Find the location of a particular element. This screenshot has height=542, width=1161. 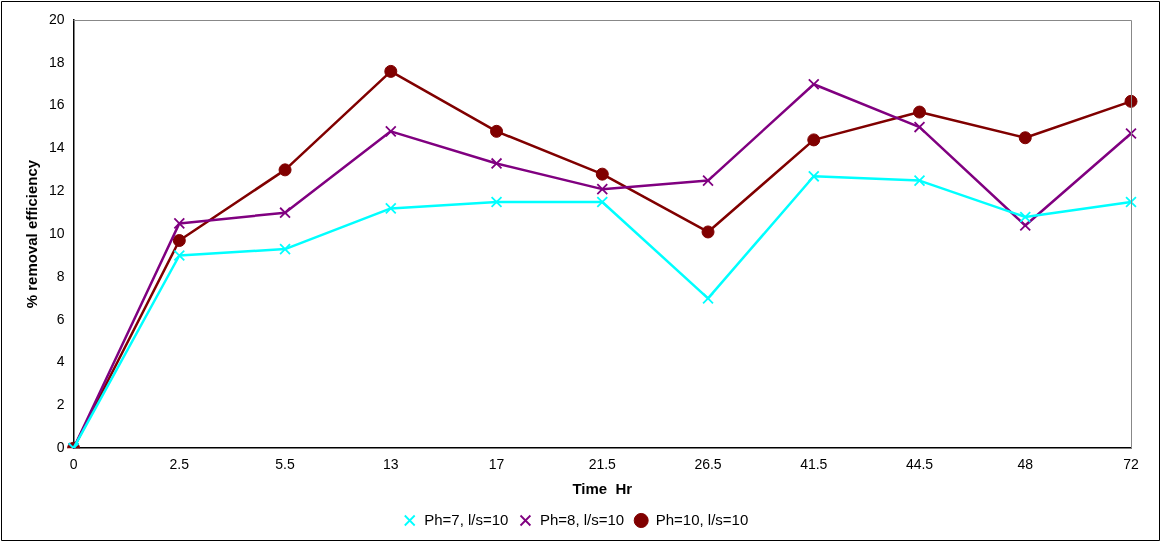

y-tick-label: 8 is located at coordinates (60, 275).